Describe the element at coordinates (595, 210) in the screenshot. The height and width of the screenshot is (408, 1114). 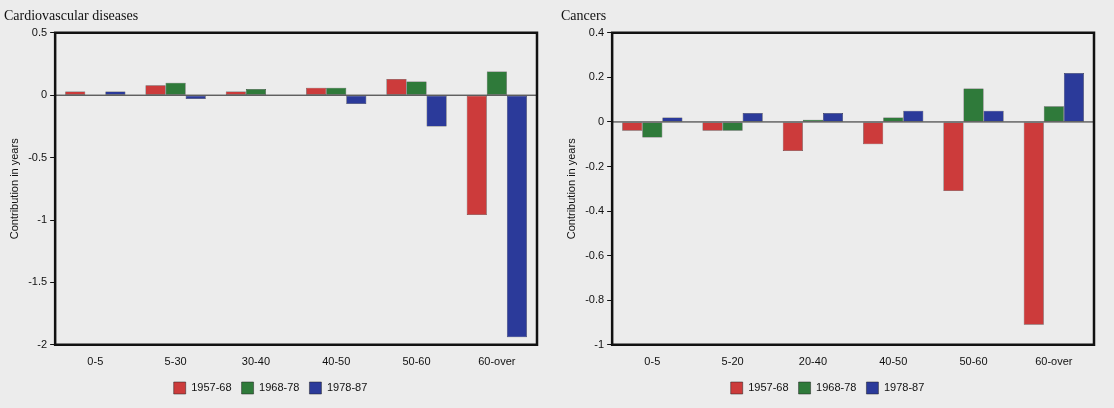
I see `y-tick-label: -0.4` at that location.